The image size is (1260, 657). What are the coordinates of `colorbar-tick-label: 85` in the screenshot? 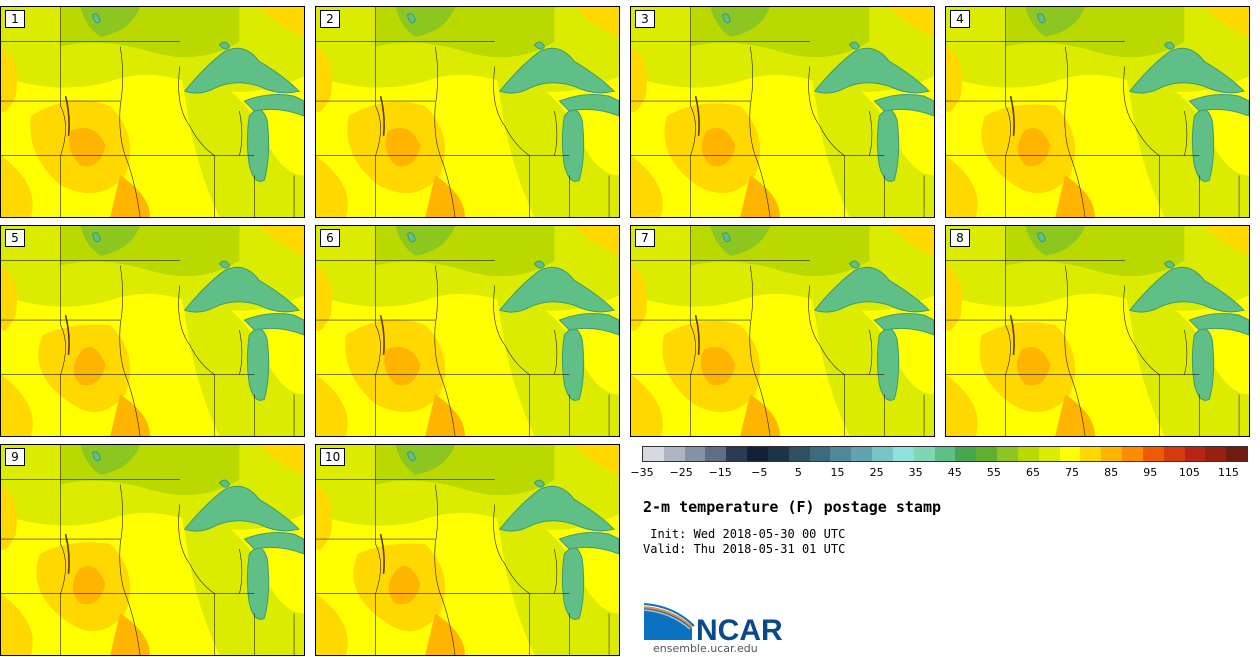 It's located at (1111, 472).